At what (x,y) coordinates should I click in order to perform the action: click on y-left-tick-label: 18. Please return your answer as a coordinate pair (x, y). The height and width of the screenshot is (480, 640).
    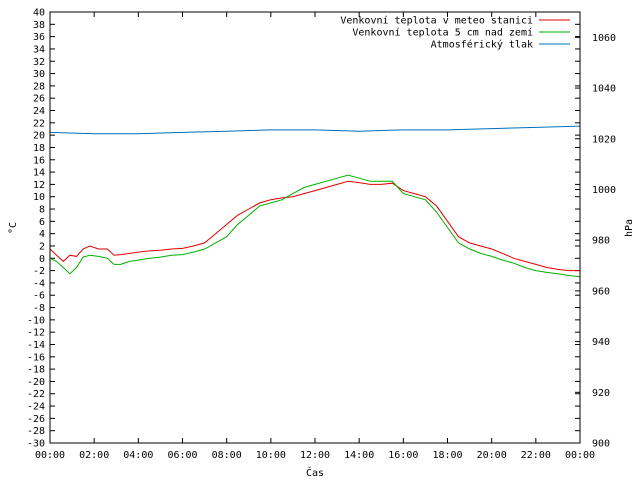
    Looking at the image, I should click on (39, 148).